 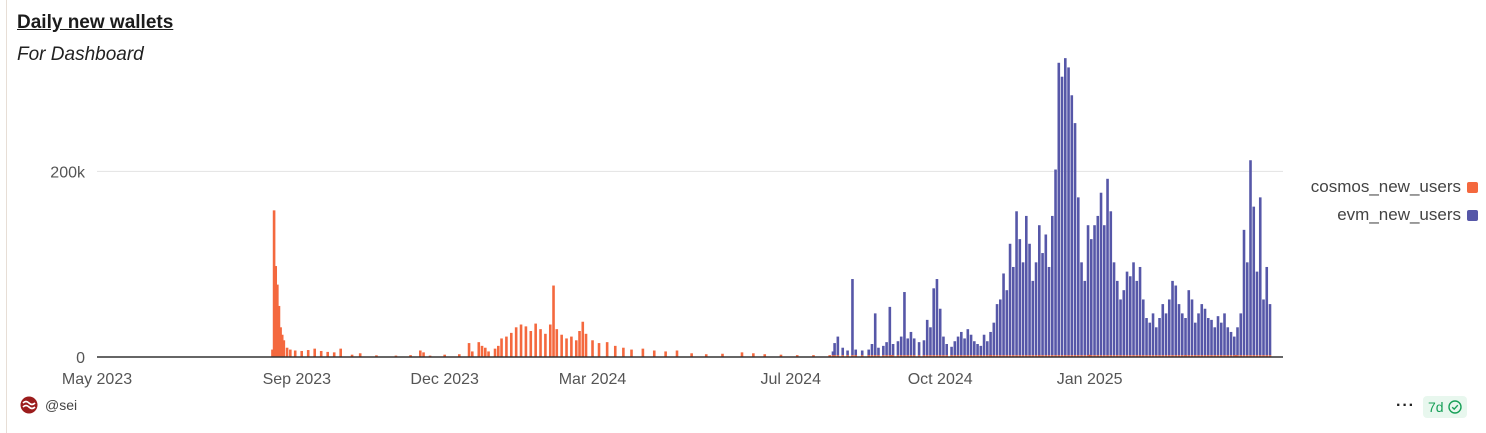 I want to click on period-badge: 7d, so click(x=1445, y=407).